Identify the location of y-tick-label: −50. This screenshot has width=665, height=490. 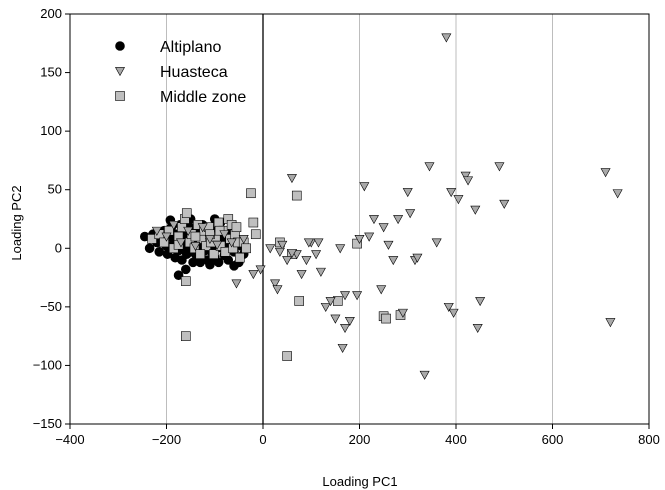
(51, 306).